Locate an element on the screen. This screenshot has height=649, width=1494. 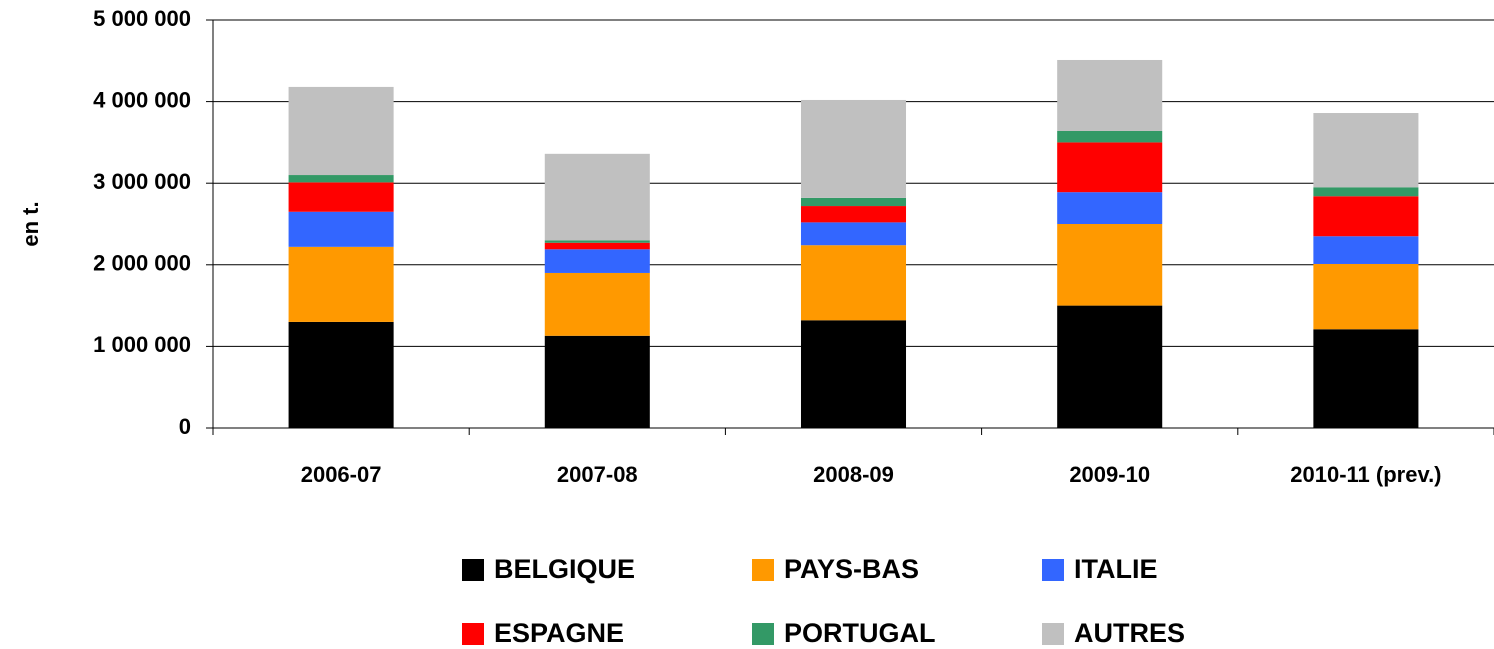
legend-label: ITALIE is located at coordinates (1116, 569).